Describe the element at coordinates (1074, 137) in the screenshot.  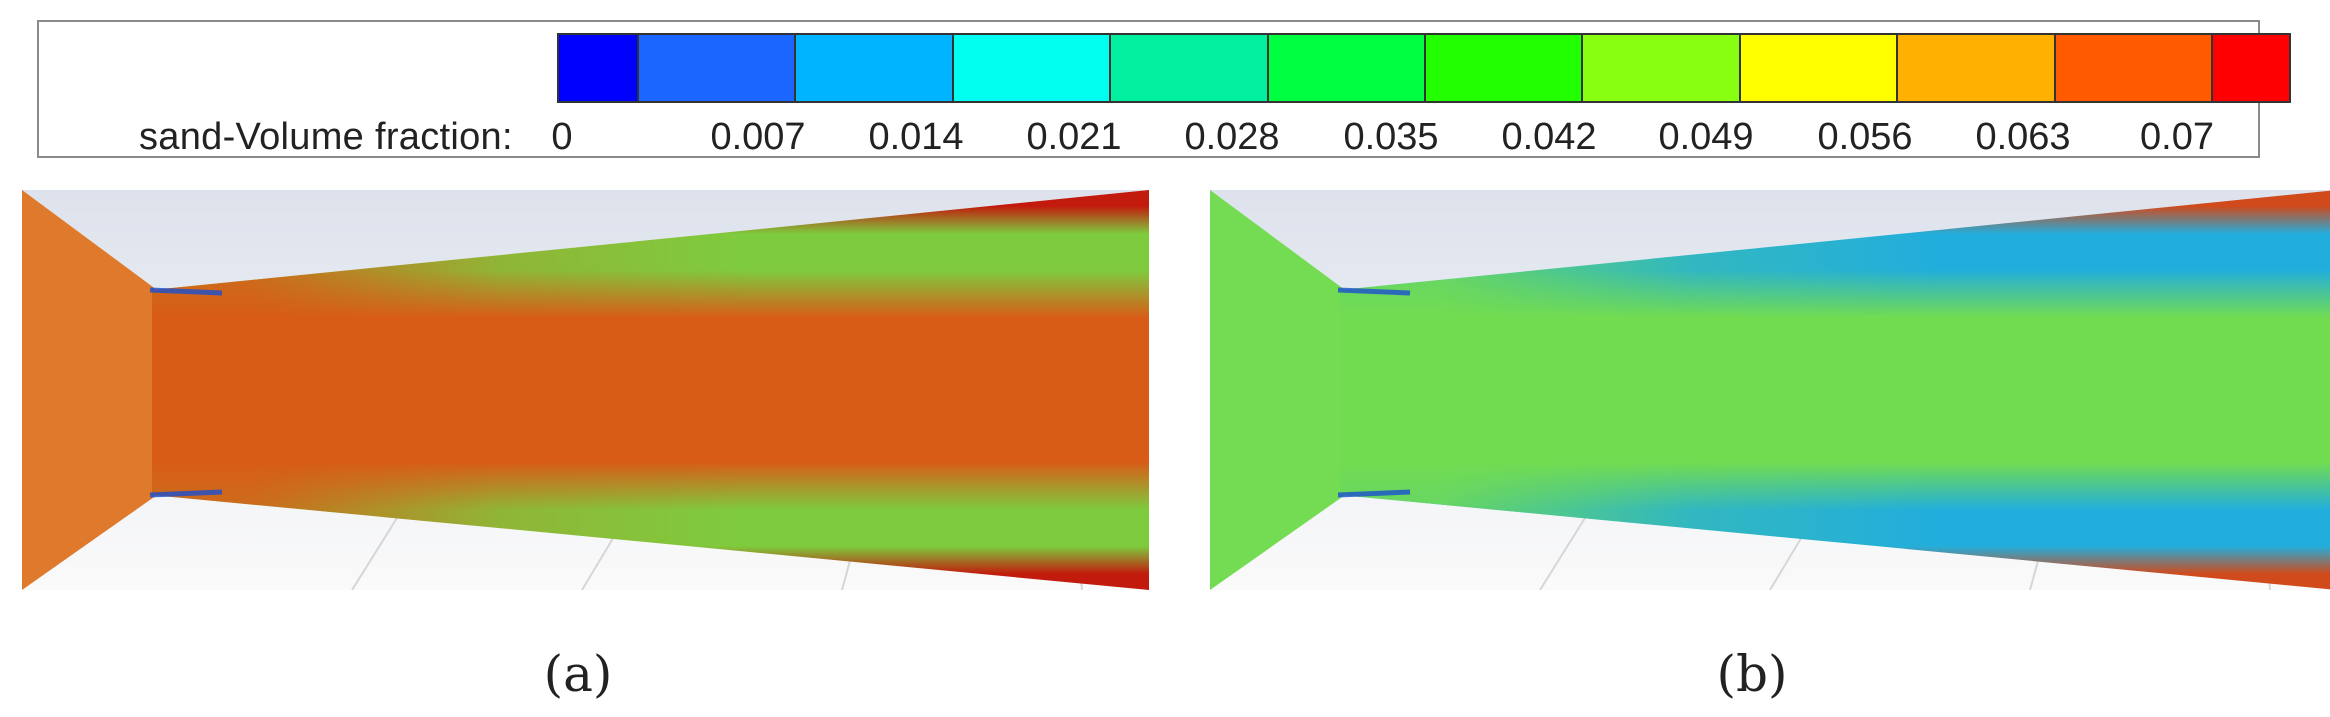
I see `colorbar-tick-label: 0.021` at that location.